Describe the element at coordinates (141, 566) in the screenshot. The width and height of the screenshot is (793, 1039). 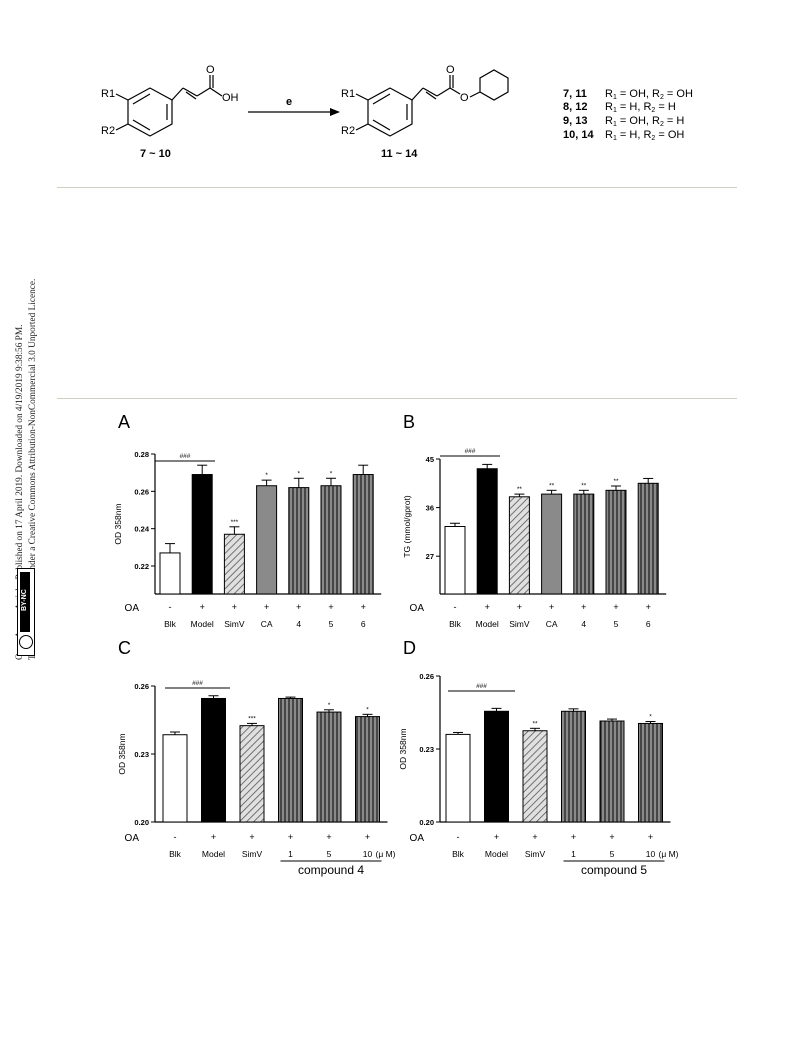
I see `y-tick-label-A: 0.22` at that location.